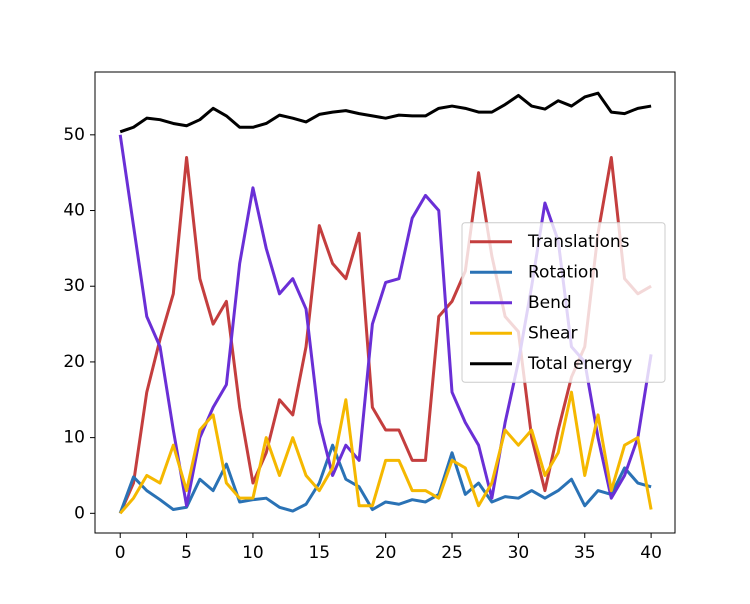 The height and width of the screenshot is (604, 750). Describe the element at coordinates (74, 135) in the screenshot. I see `y-tick-label: 50` at that location.